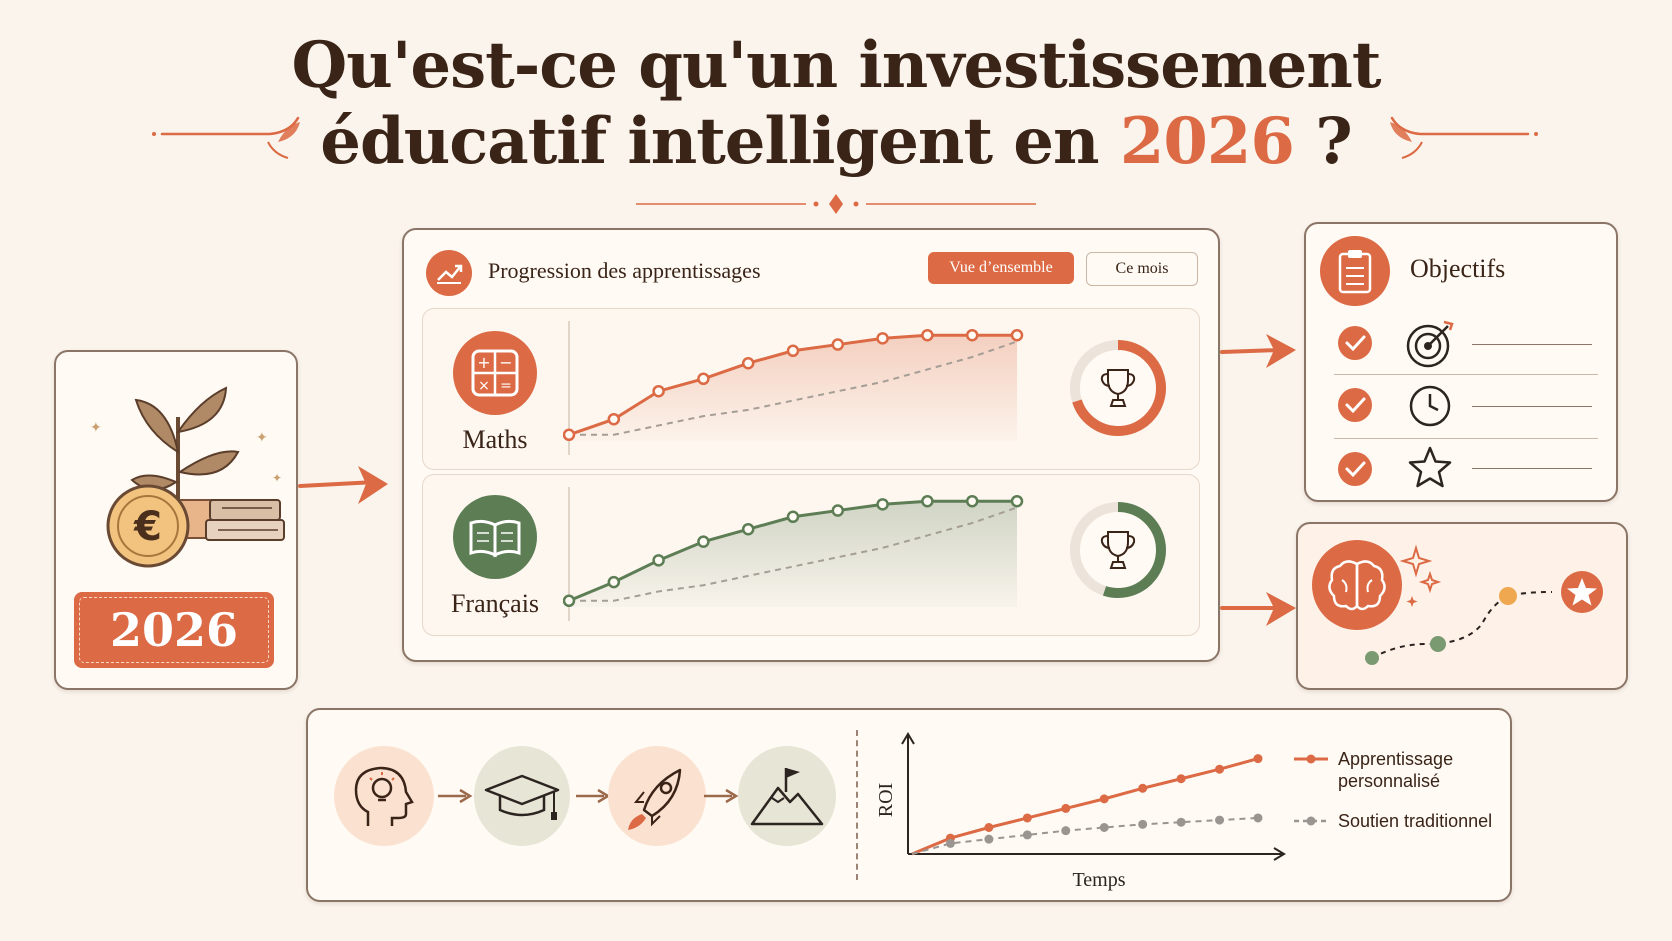  Describe the element at coordinates (886, 800) in the screenshot. I see `y-axis-label: ROI` at that location.